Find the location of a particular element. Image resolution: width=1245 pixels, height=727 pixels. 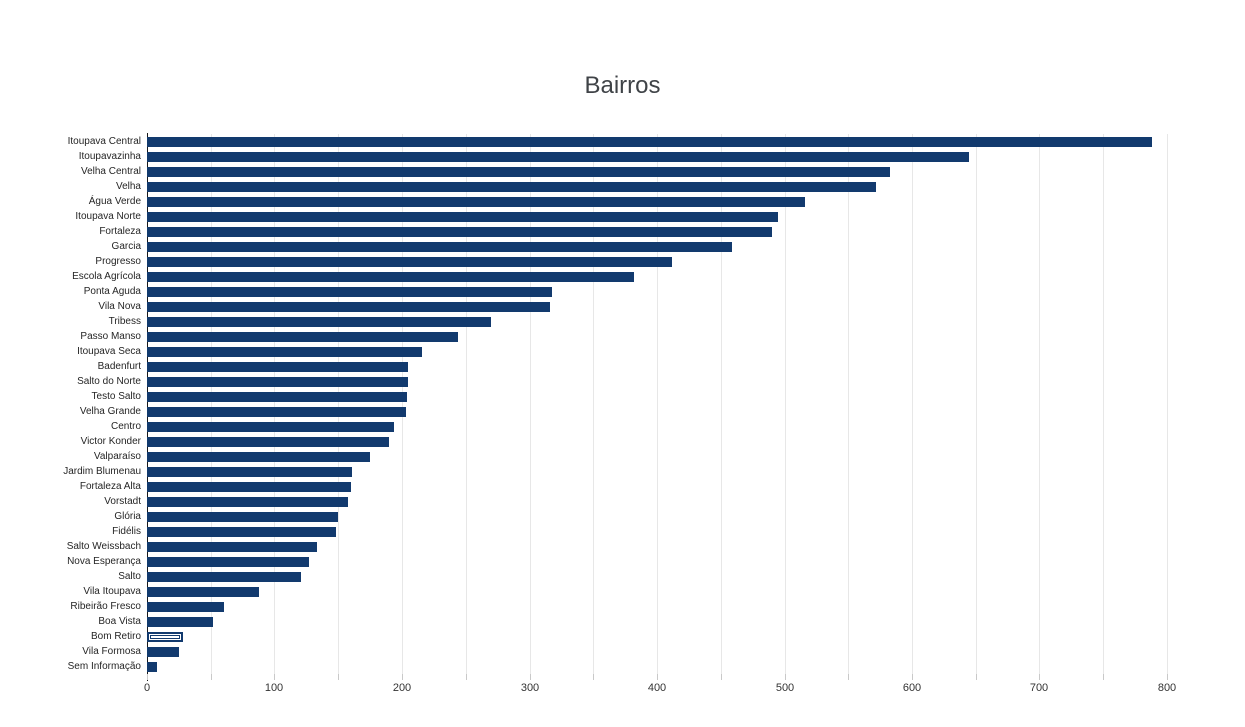

category-label: Bom Retiro is located at coordinates (115, 636).